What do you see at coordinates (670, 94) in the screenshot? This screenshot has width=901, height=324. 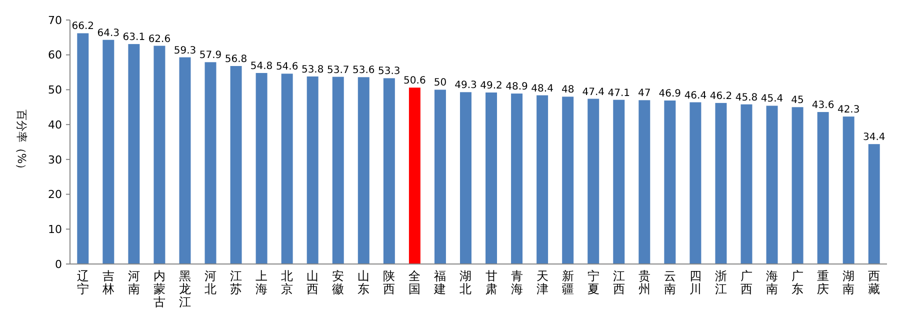 I see `data-label: 46.9` at bounding box center [670, 94].